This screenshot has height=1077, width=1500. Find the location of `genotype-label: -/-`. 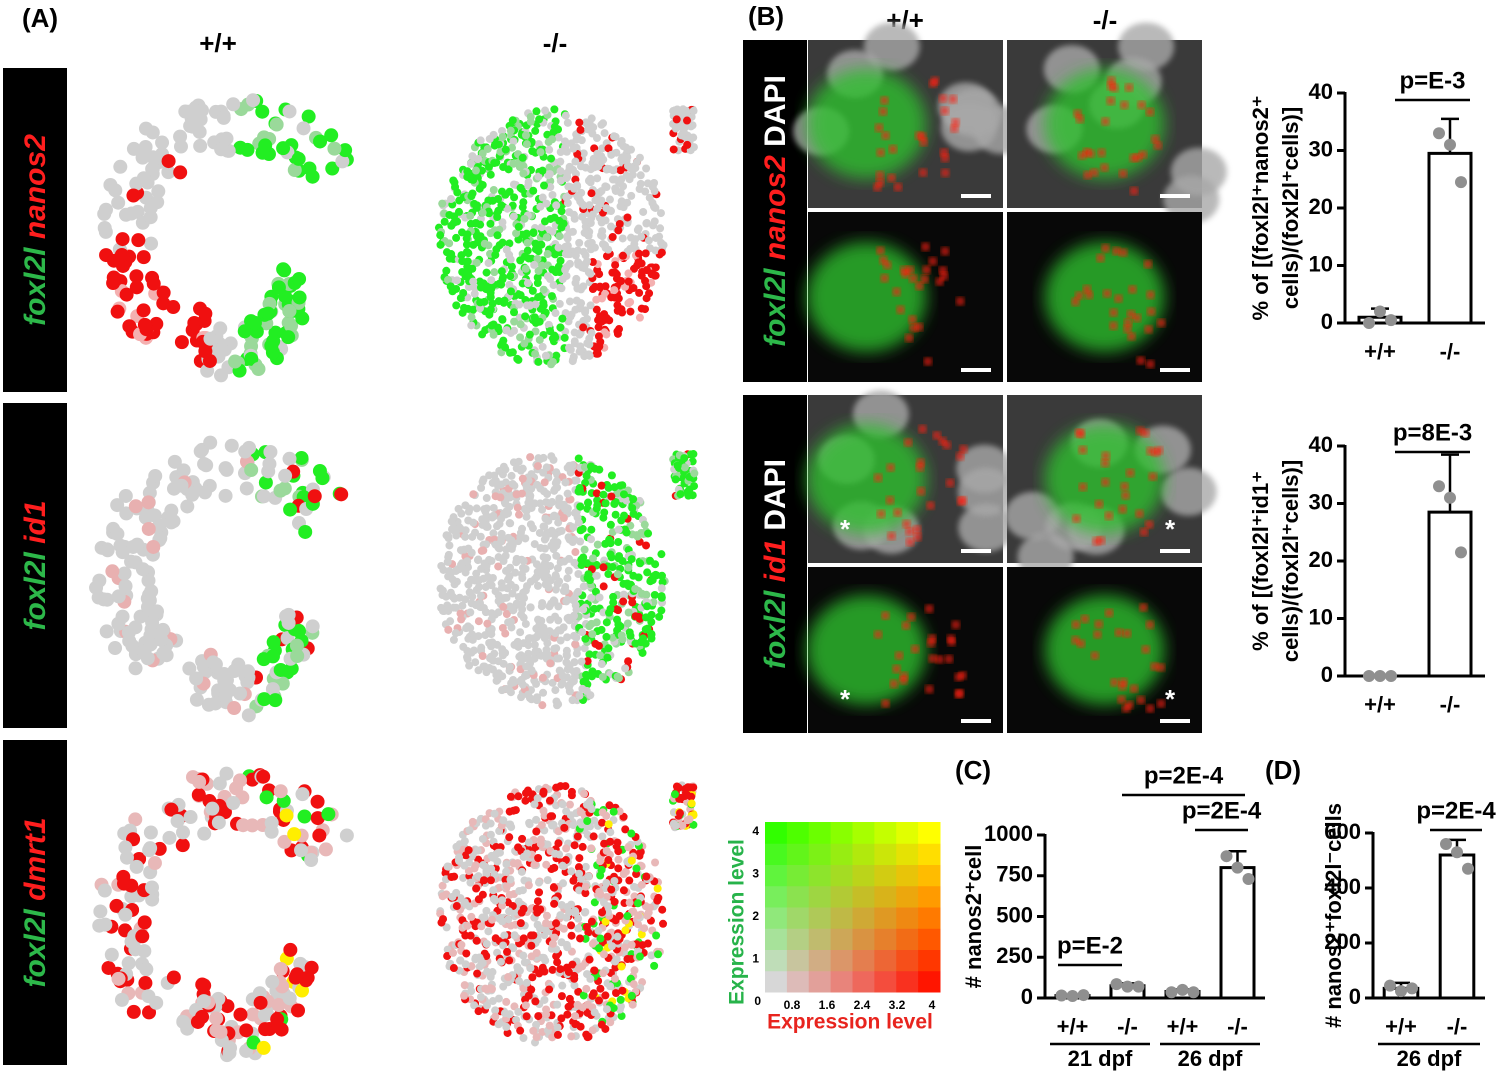

genotype-label: -/- is located at coordinates (1105, 20).